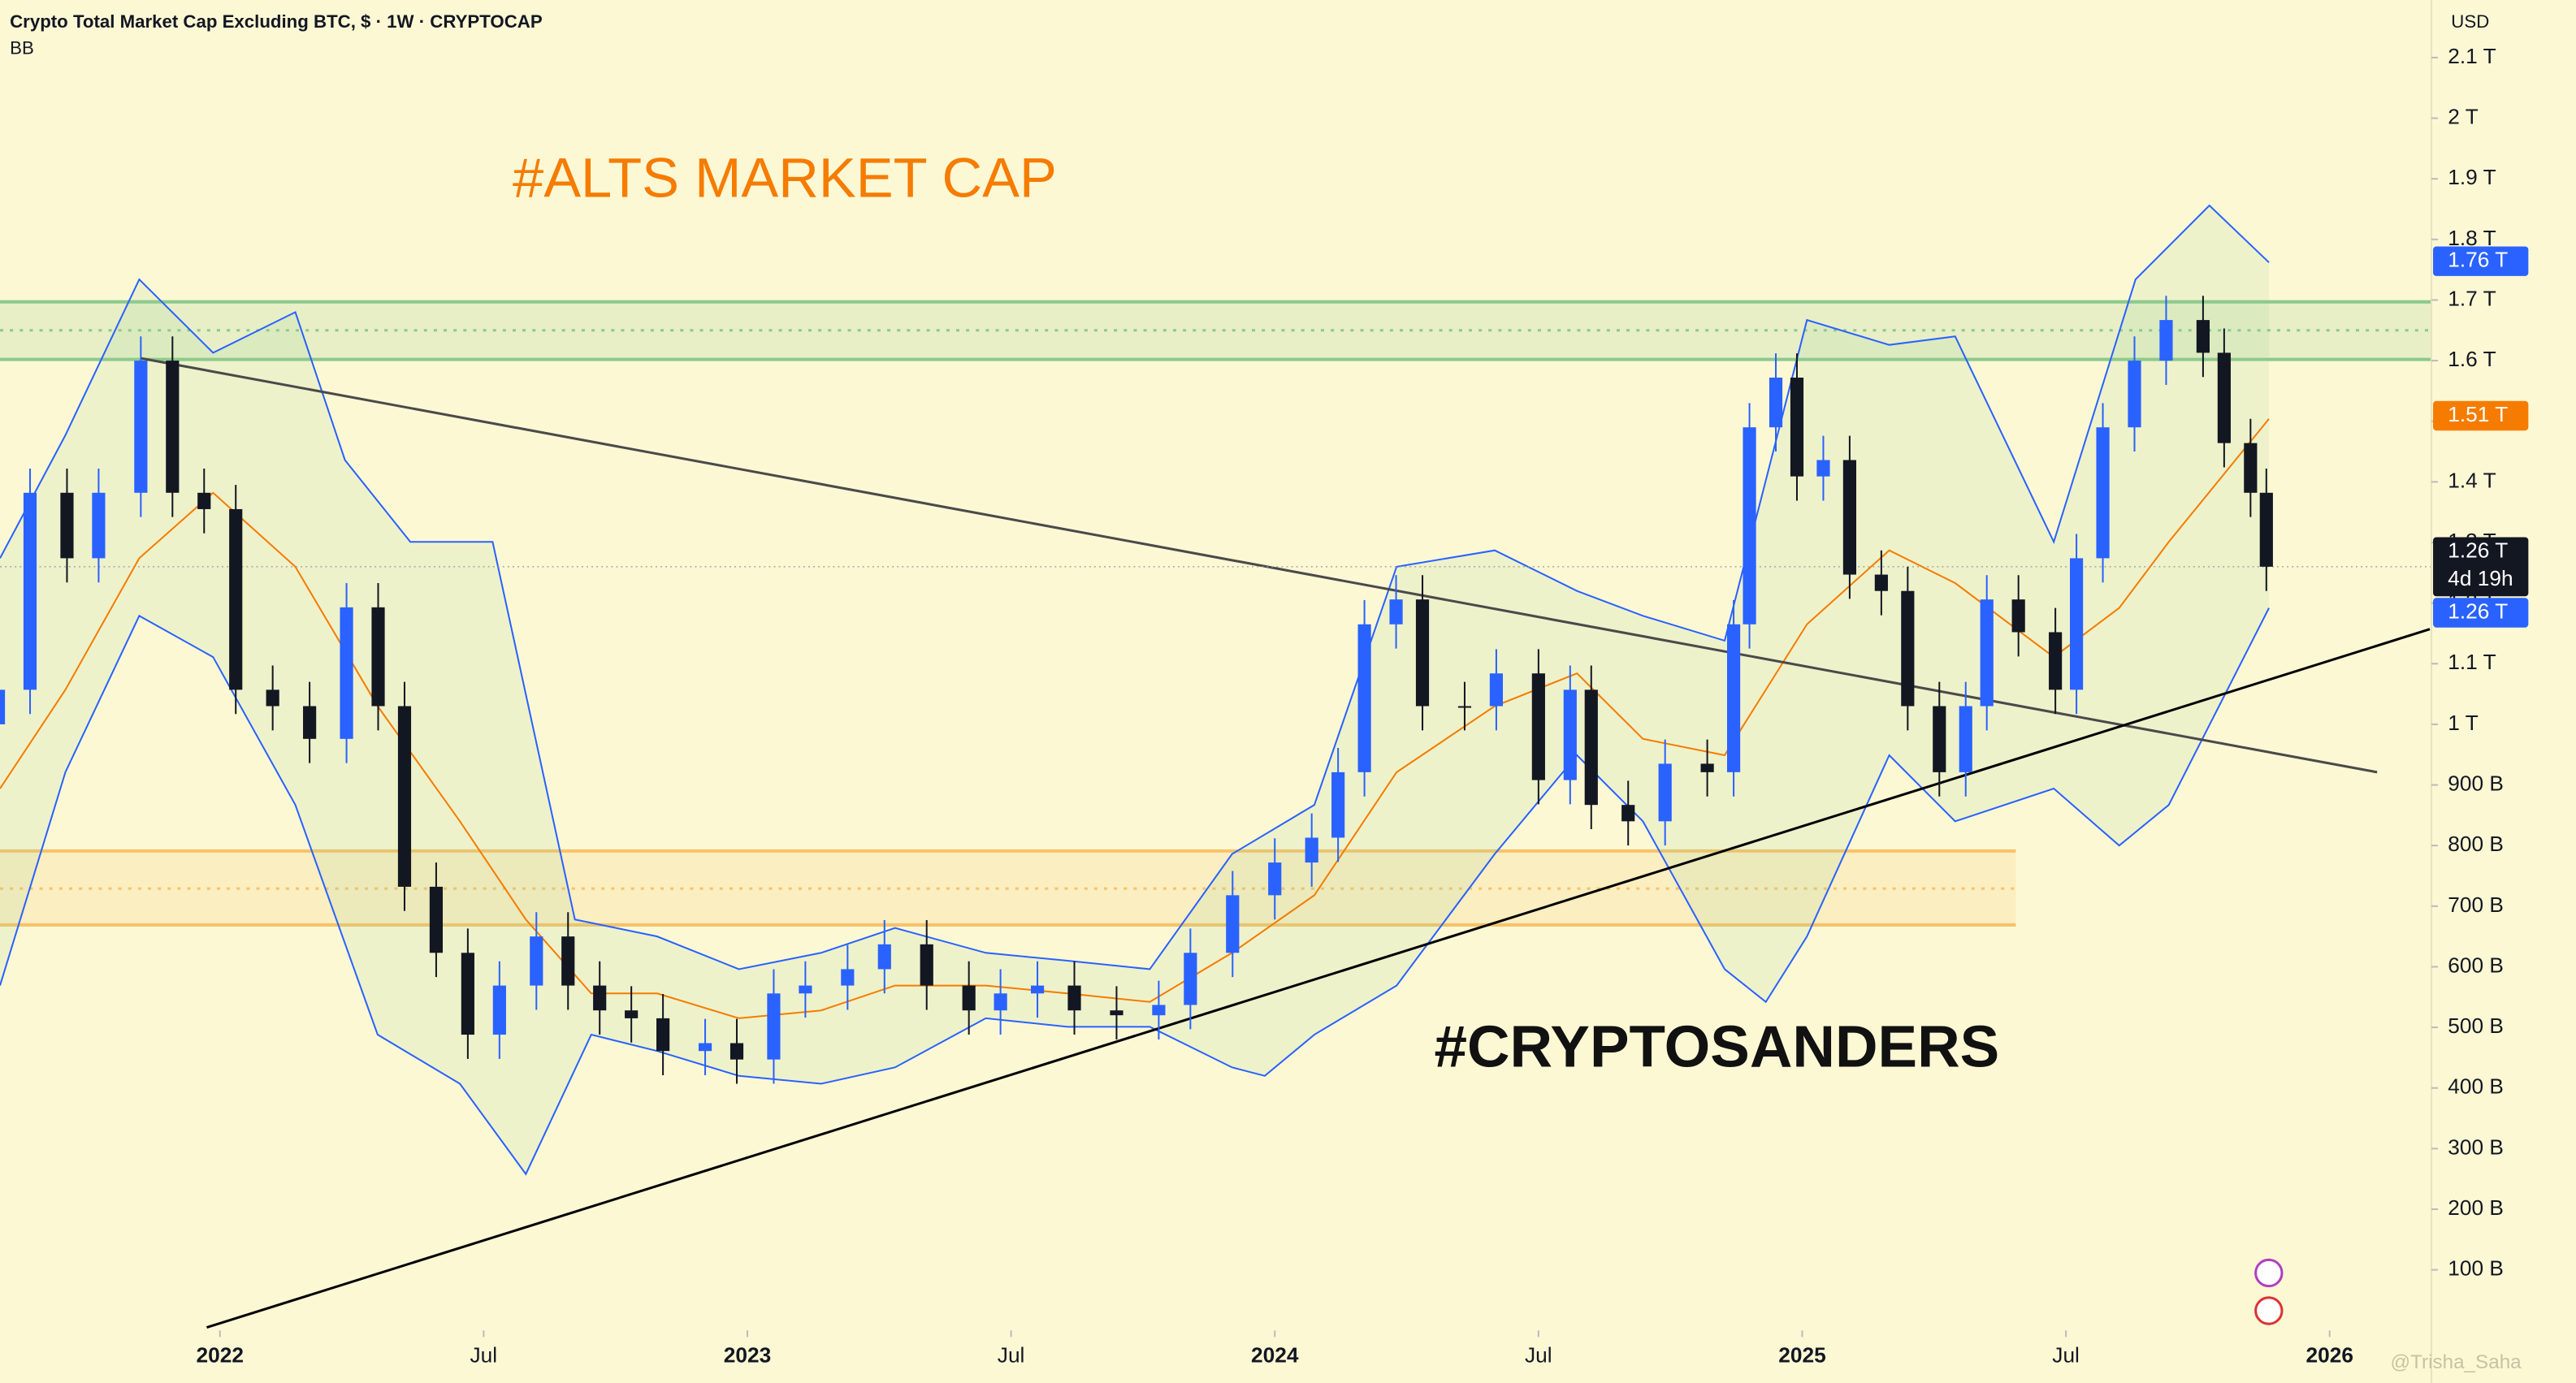  Describe the element at coordinates (2476, 1207) in the screenshot. I see `y-tick-label: 200 B` at that location.